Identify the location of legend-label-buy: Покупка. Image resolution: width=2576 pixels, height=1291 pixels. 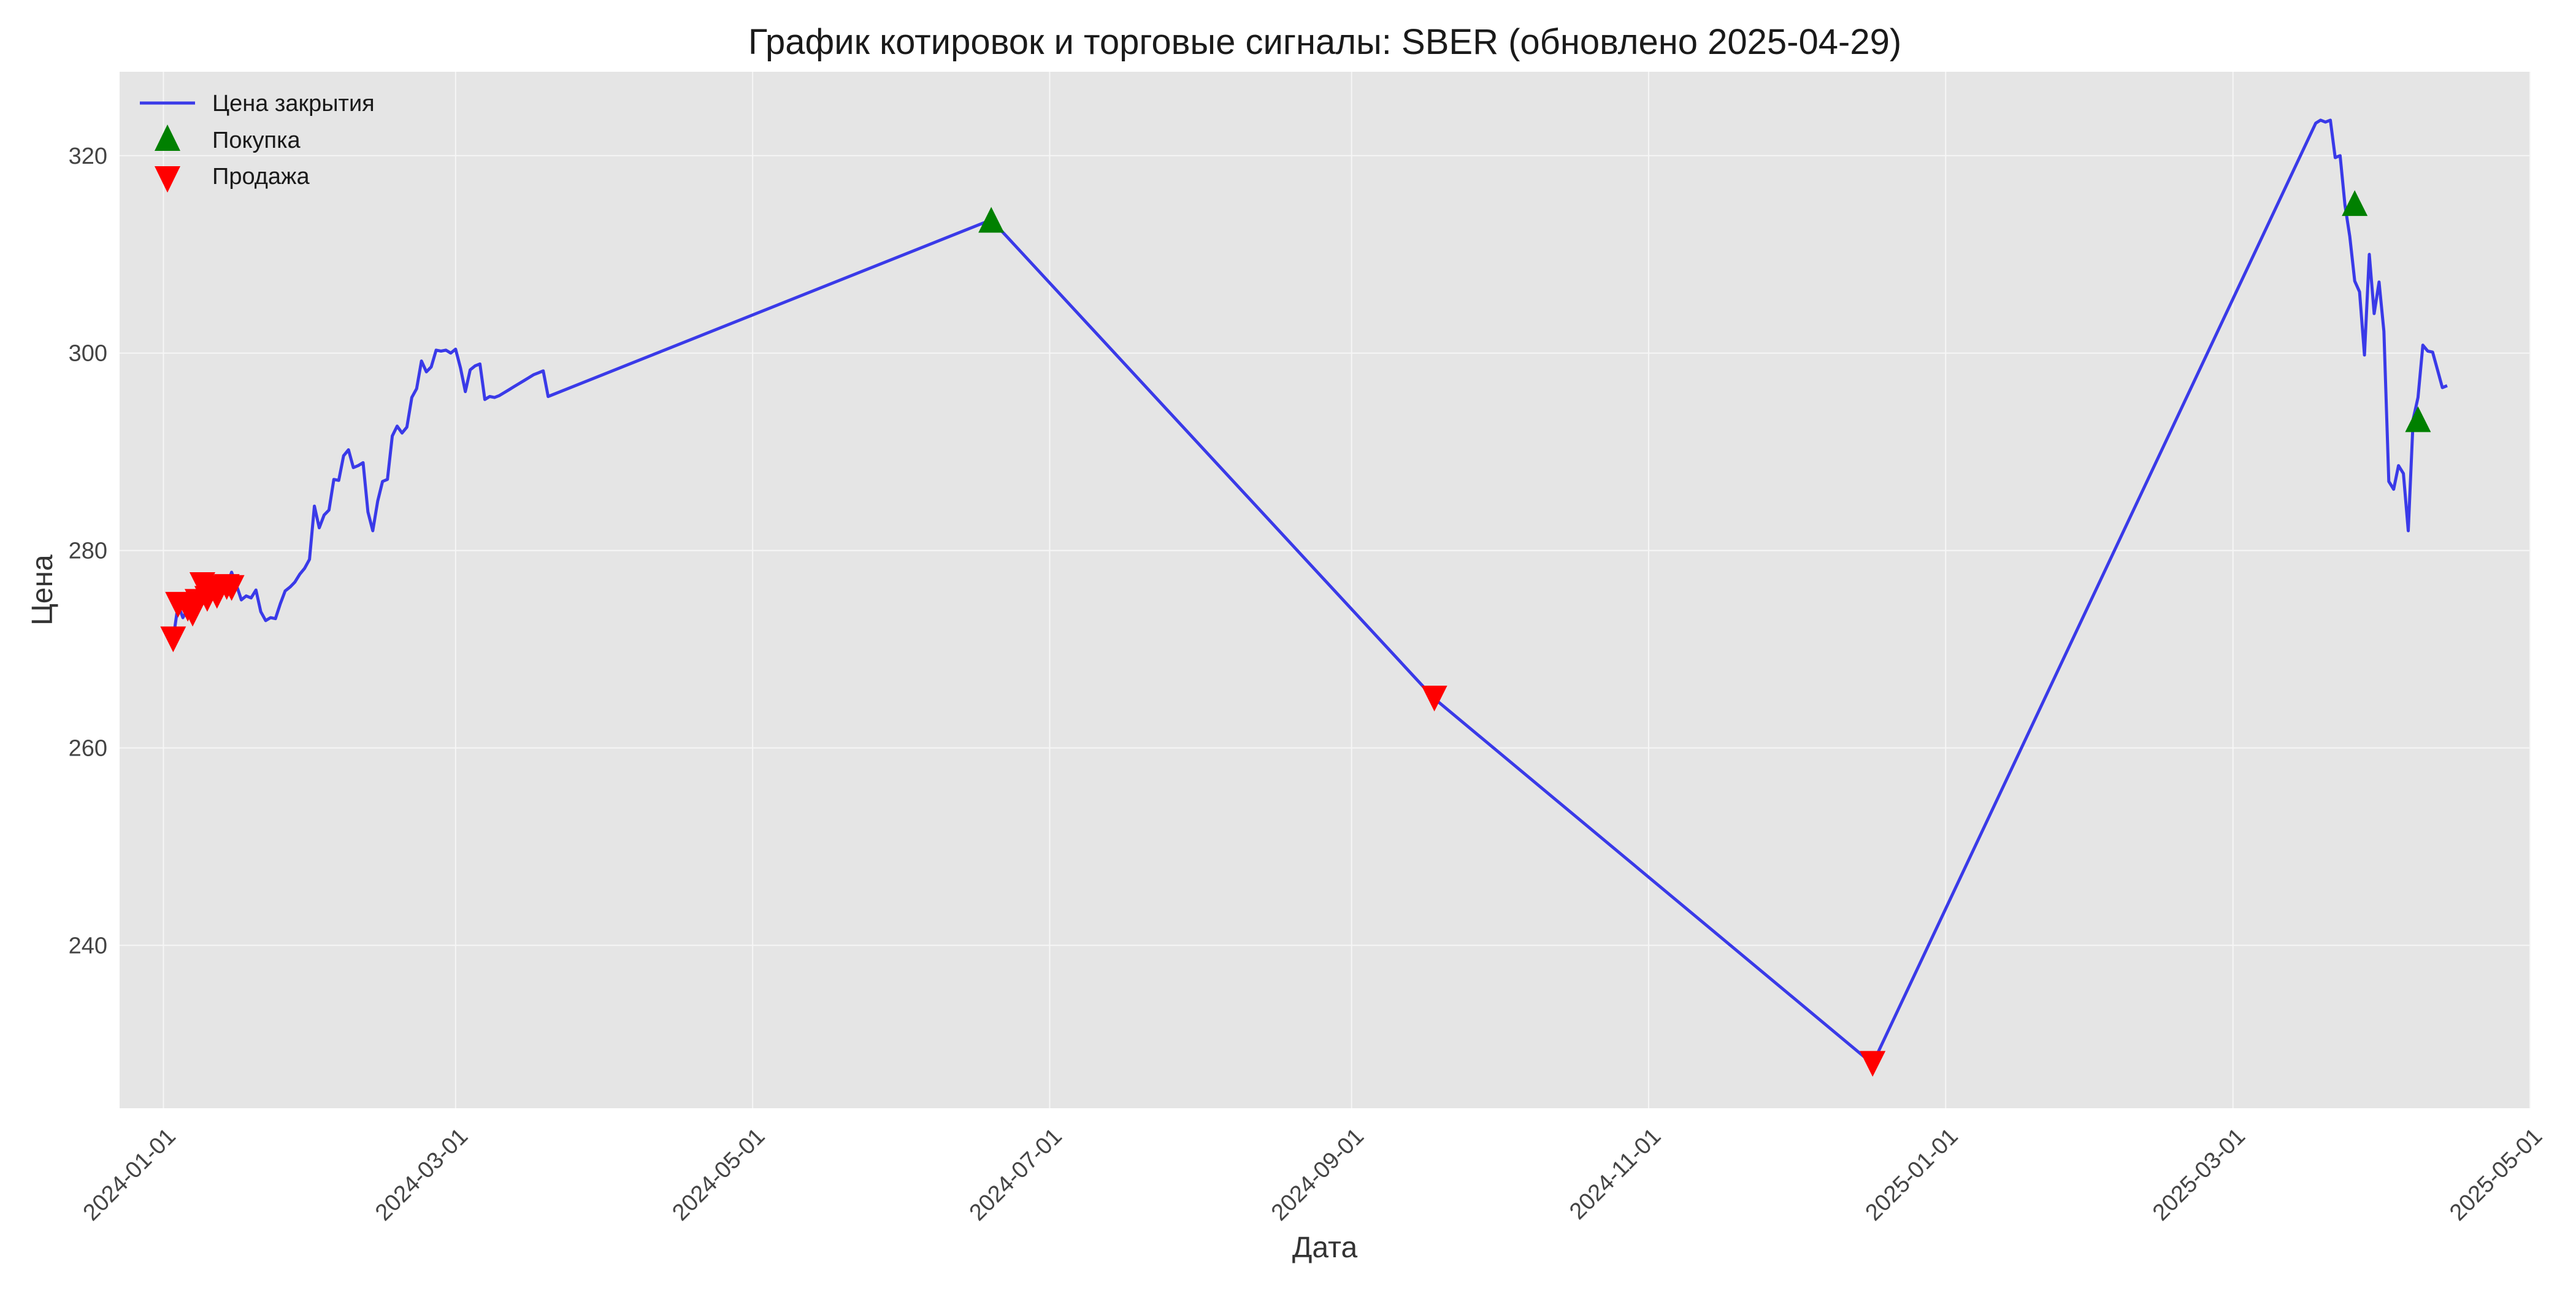
(256, 140).